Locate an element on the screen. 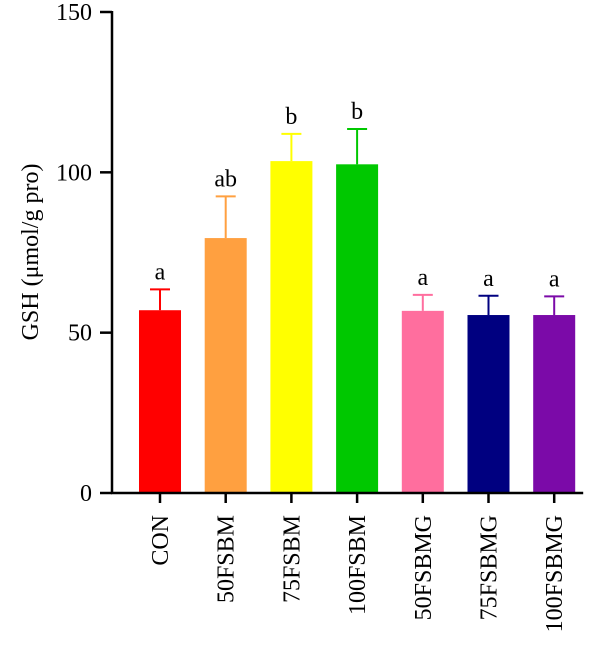  y-tick-label: 100 is located at coordinates (74, 173).